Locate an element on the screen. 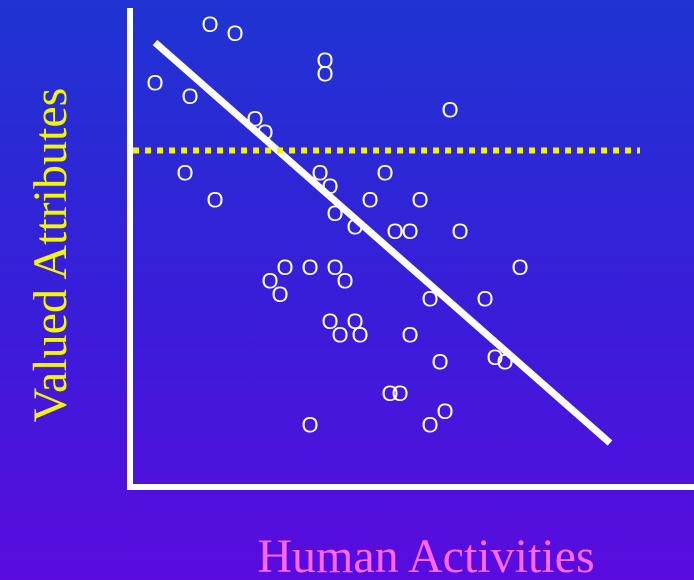  data-point-3: O is located at coordinates (154, 83).